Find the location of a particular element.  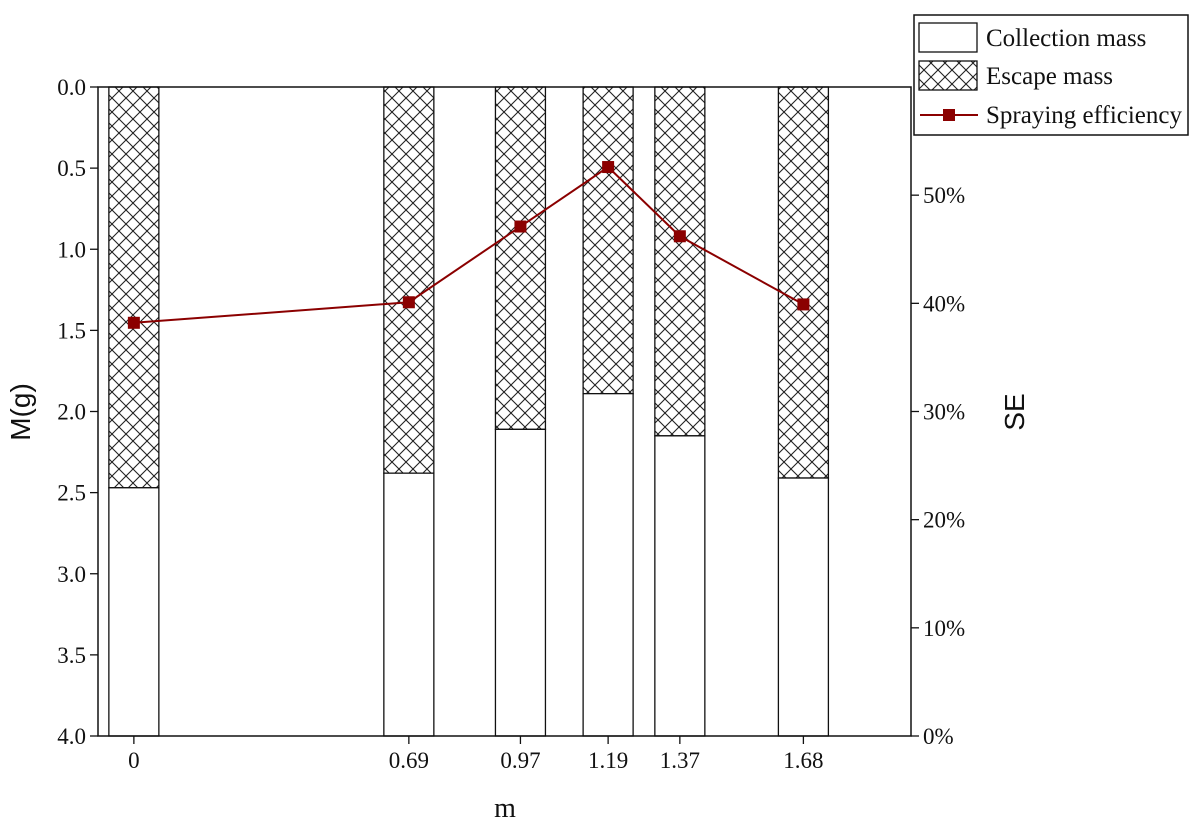

y2-tick-label: 10% is located at coordinates (944, 628).